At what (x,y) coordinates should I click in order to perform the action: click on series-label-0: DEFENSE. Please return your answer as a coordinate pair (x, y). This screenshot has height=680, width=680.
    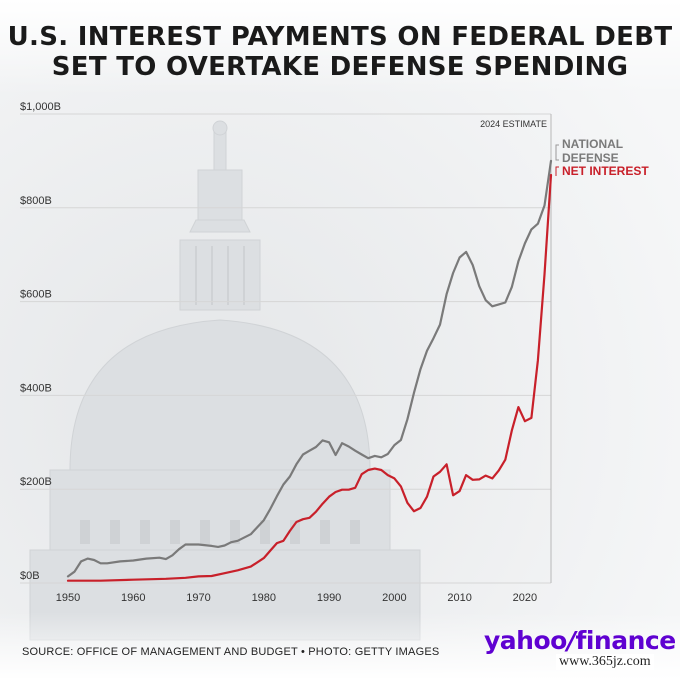
    Looking at the image, I should click on (590, 158).